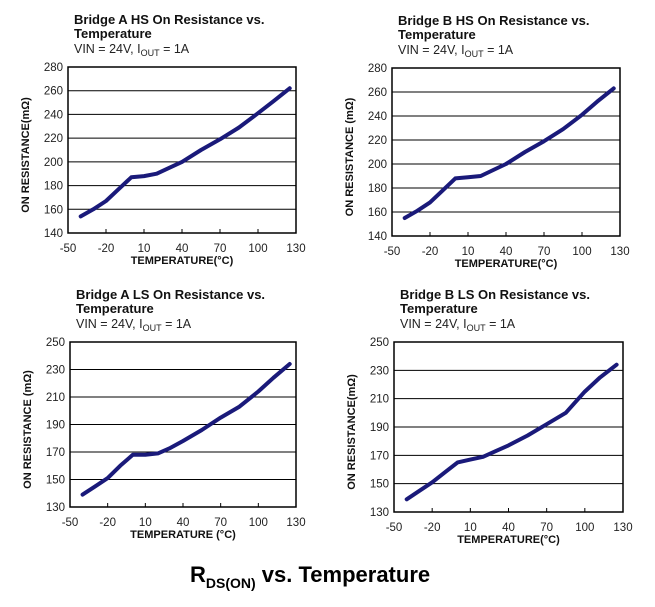  What do you see at coordinates (169, 19) in the screenshot?
I see `chart-title-line1: Bridge A HS On Resistance vs.` at bounding box center [169, 19].